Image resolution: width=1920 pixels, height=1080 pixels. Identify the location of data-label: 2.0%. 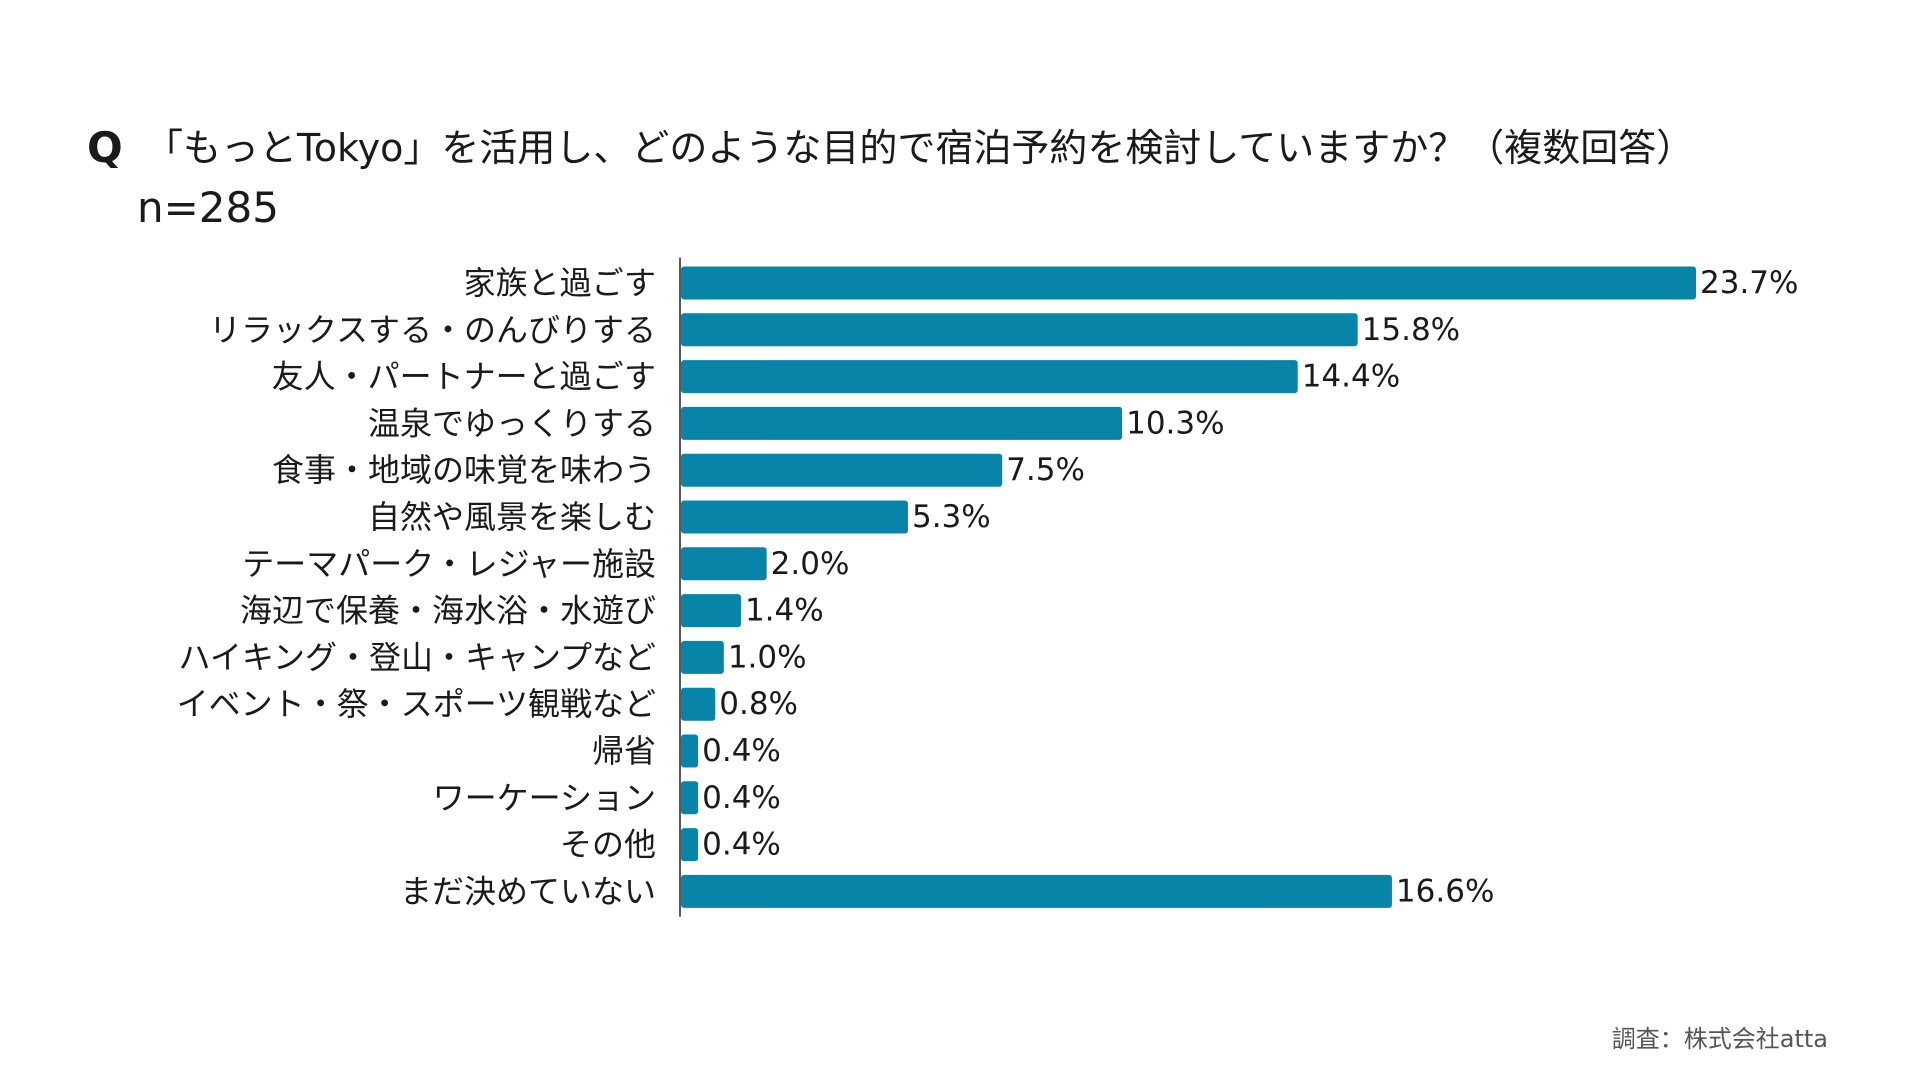
(810, 564).